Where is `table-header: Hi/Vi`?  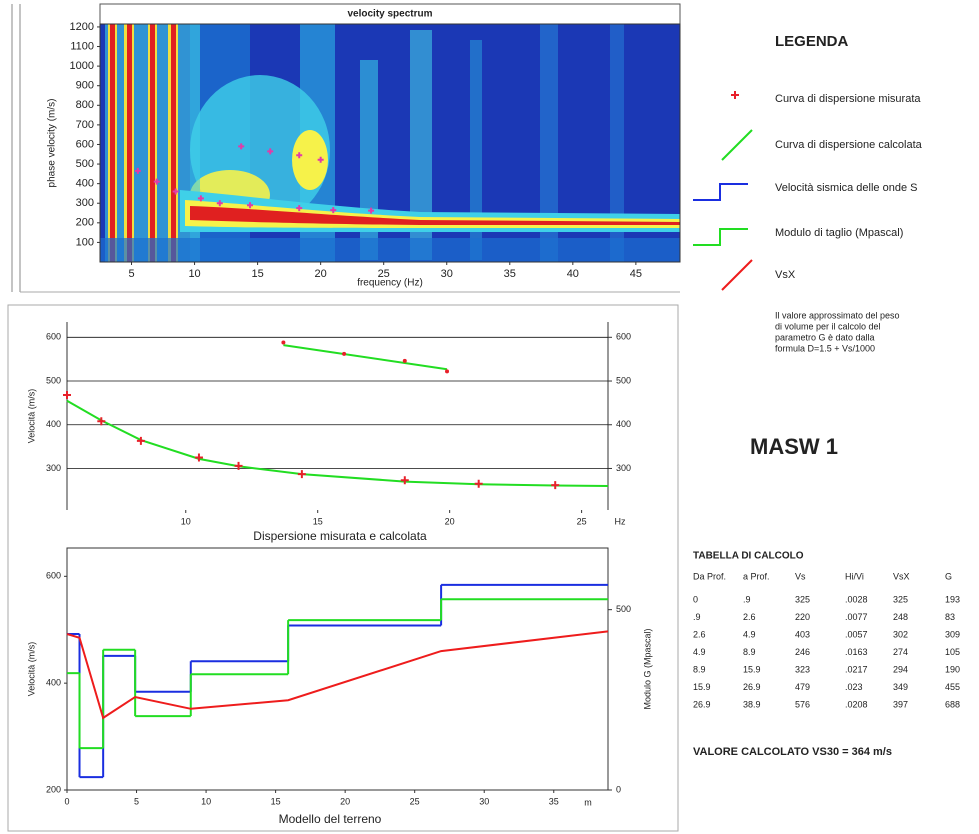 table-header: Hi/Vi is located at coordinates (854, 576).